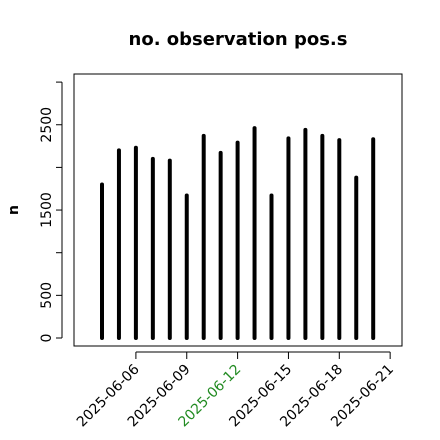 The image size is (440, 440). What do you see at coordinates (238, 39) in the screenshot?
I see `chart-title: no. observation pos.s` at bounding box center [238, 39].